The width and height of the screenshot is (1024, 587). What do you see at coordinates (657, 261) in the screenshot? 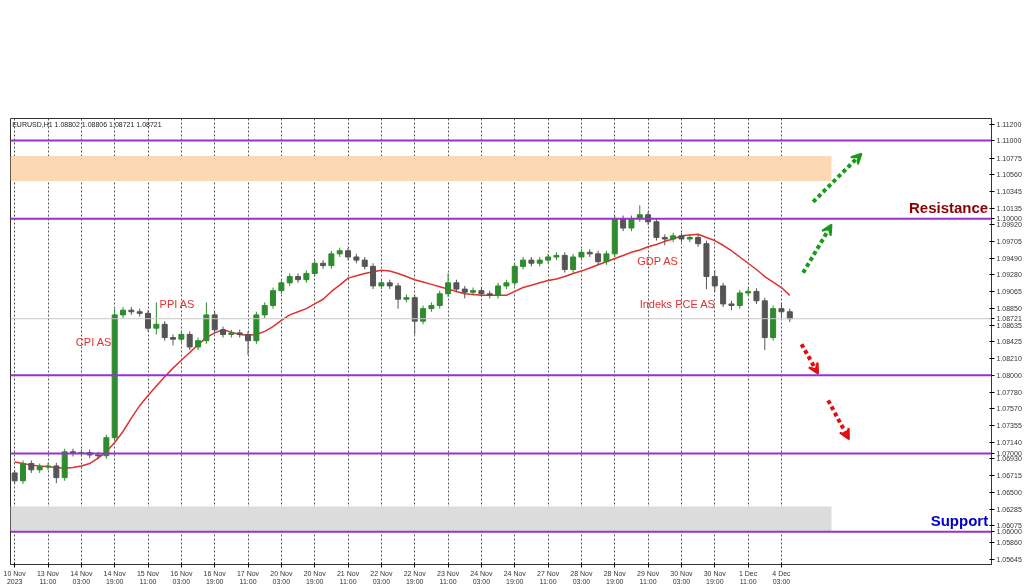
I see `annotation: GDP AS` at bounding box center [657, 261].